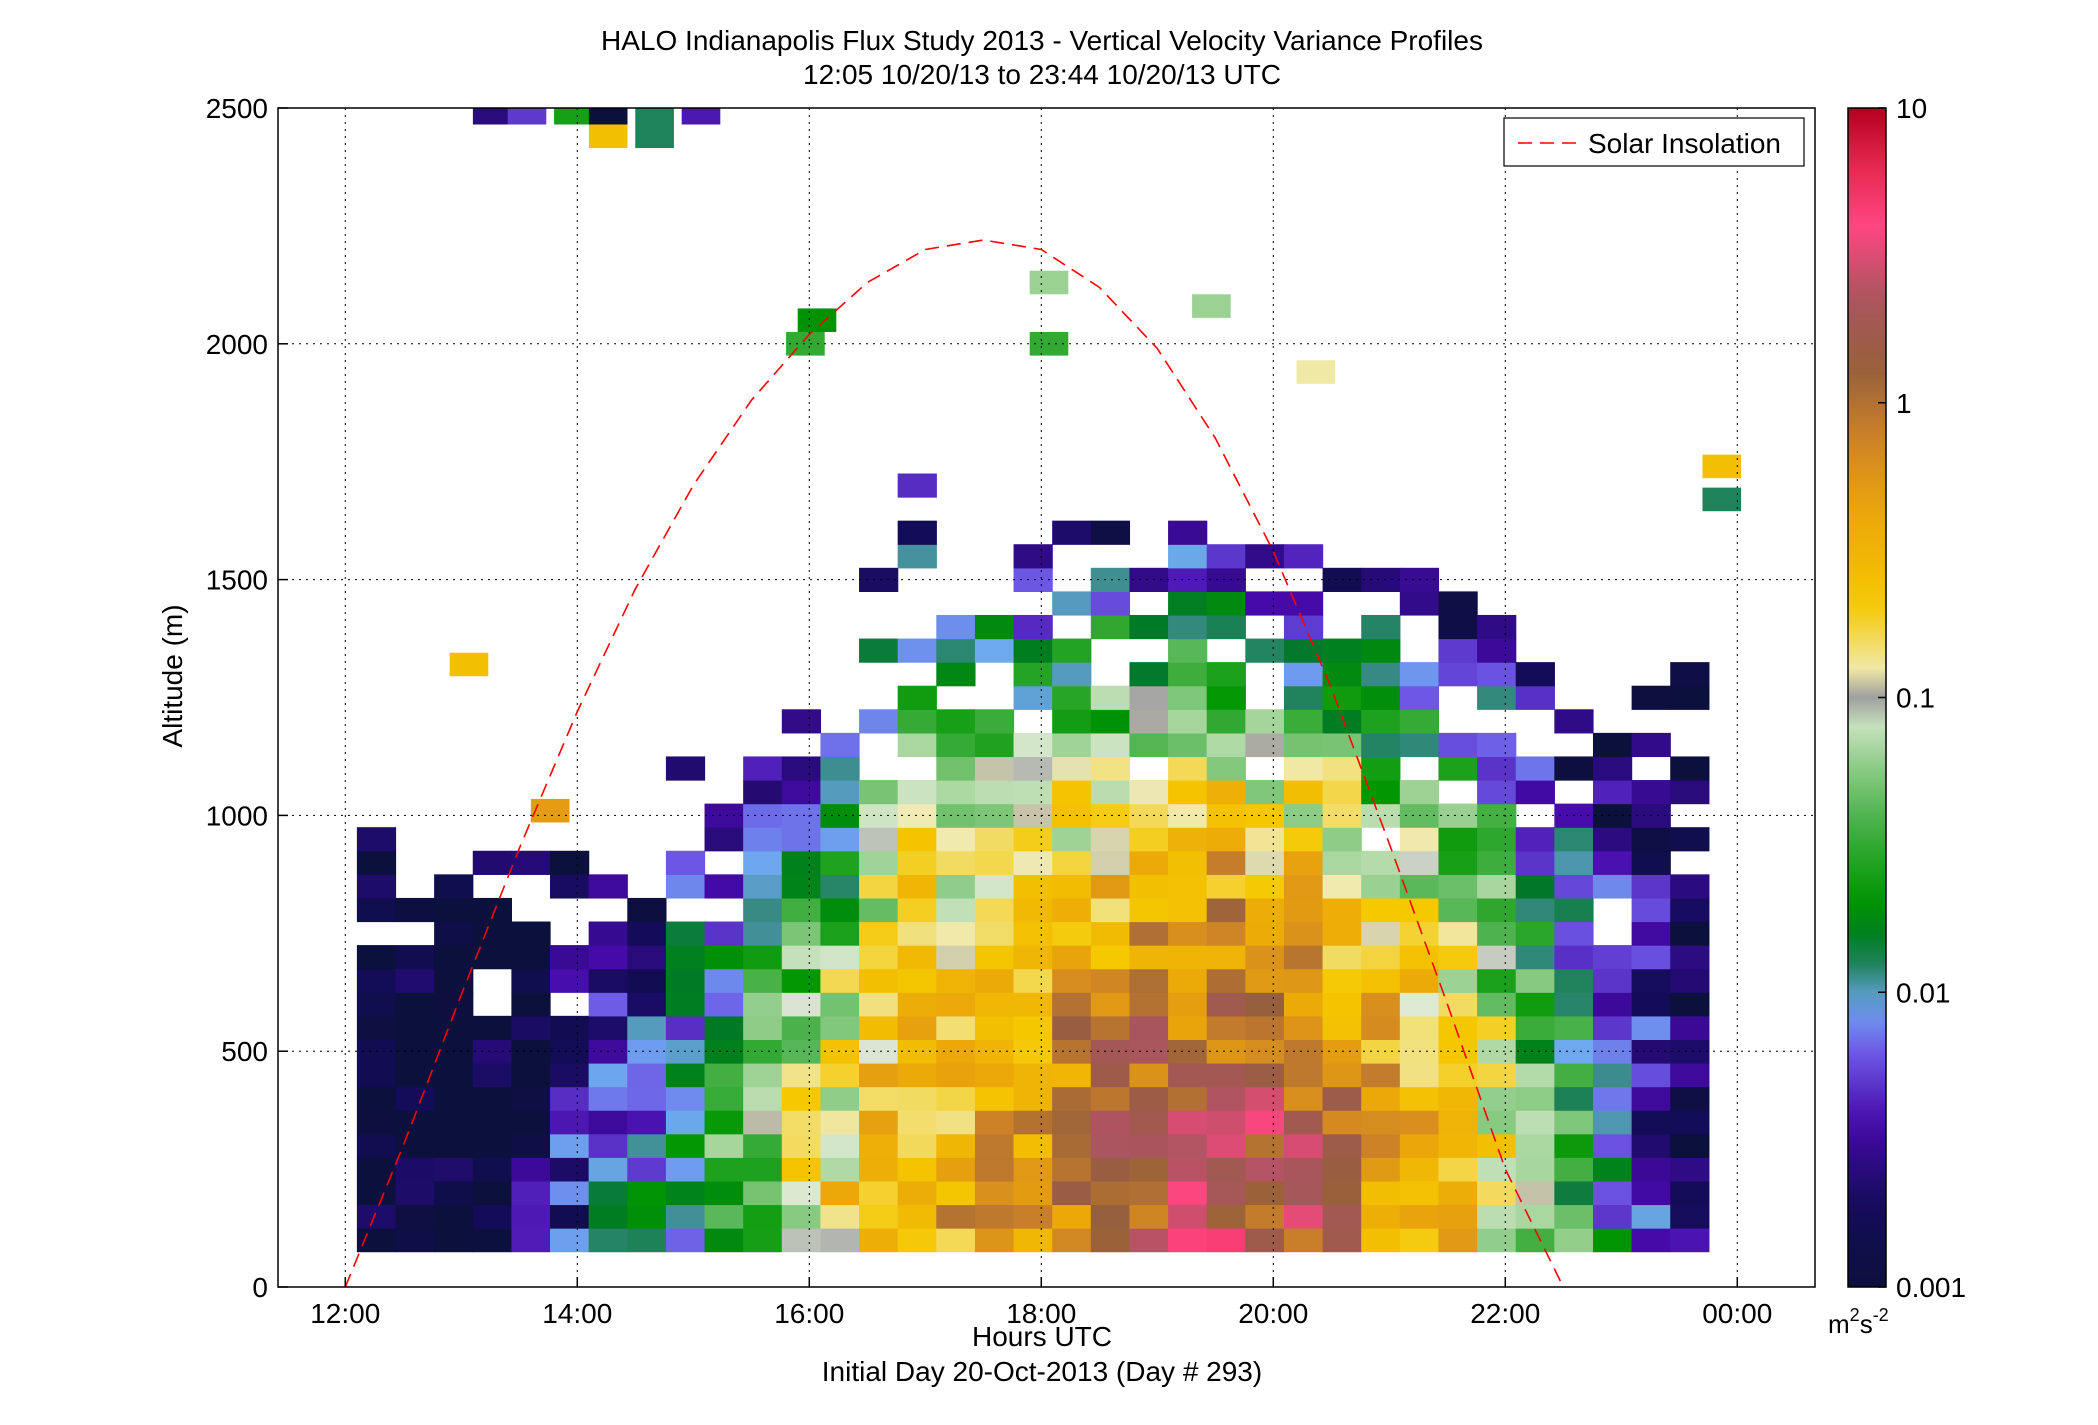 The image size is (2098, 1425). Describe the element at coordinates (244, 1051) in the screenshot. I see `y-tick-label: 500` at that location.